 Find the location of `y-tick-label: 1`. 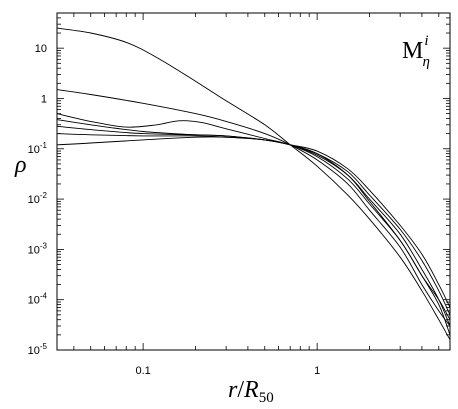

y-tick-label: 1 is located at coordinates (44, 99).